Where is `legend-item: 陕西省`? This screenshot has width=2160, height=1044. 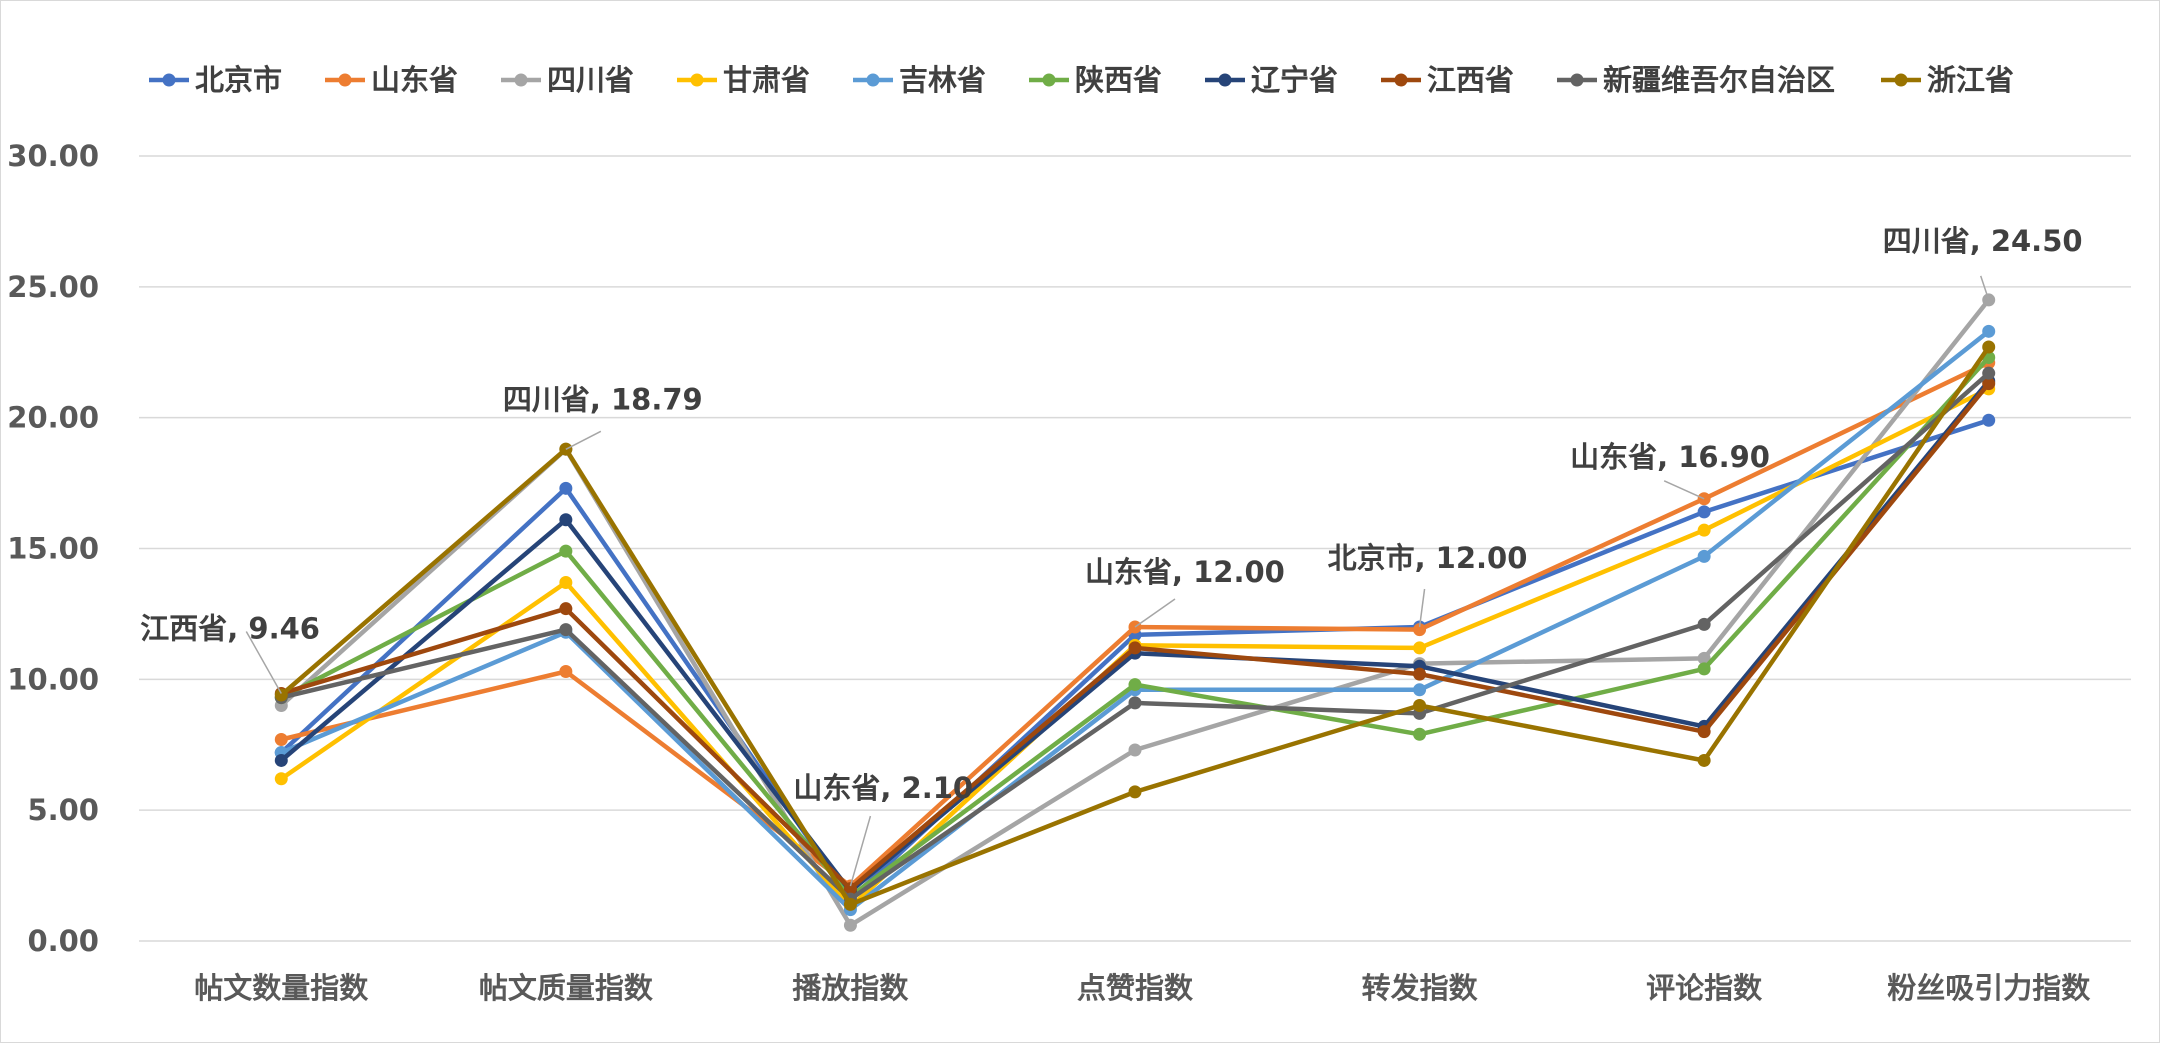 legend-item: 陕西省 is located at coordinates (1095, 80).